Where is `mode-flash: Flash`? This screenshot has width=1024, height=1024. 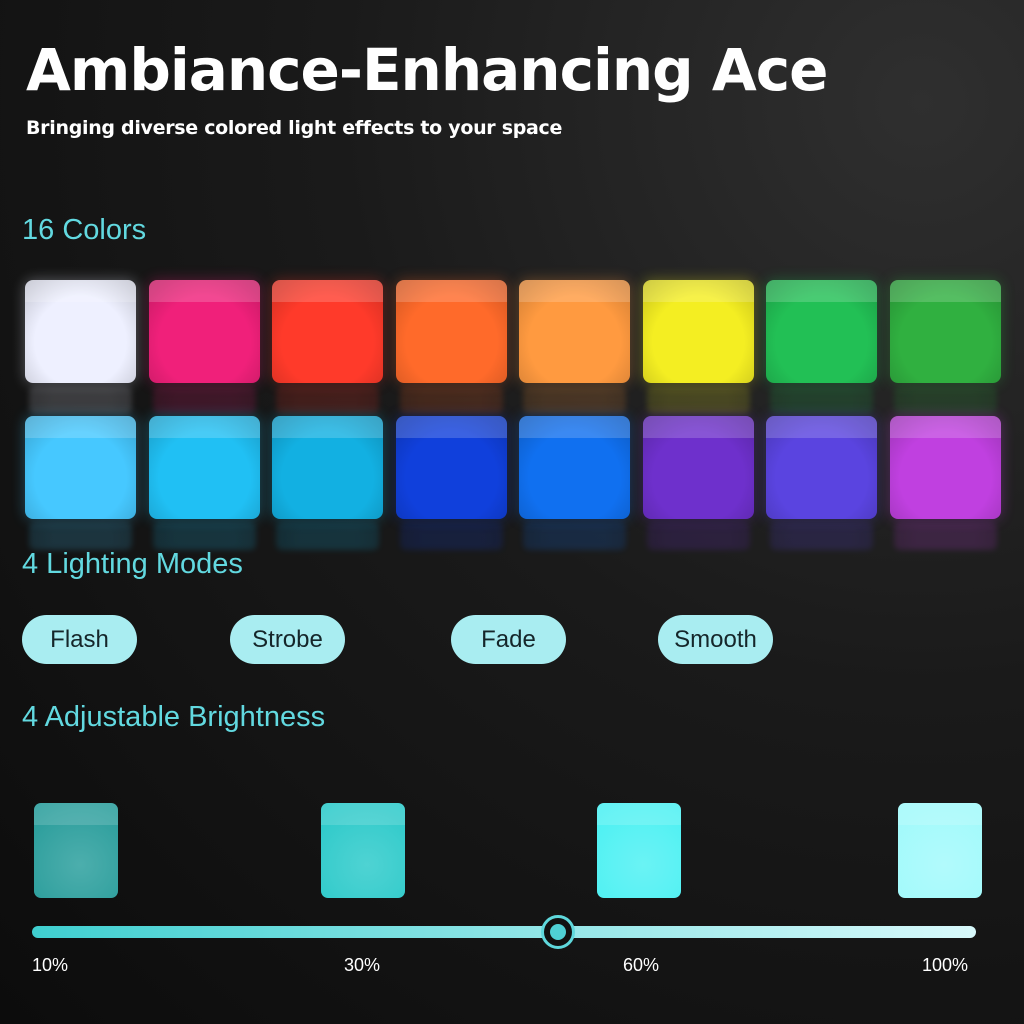 mode-flash: Flash is located at coordinates (79, 639).